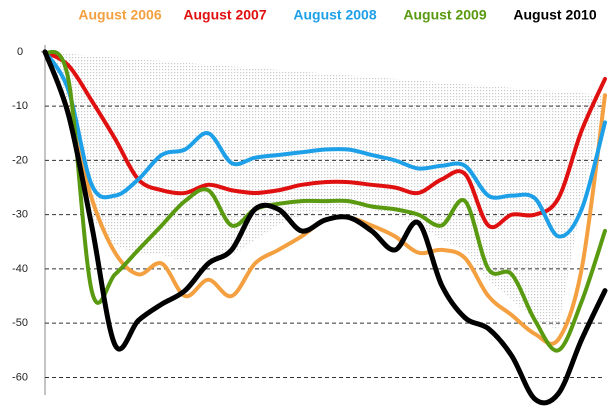  I want to click on y-tick-label: -10, so click(20, 106).